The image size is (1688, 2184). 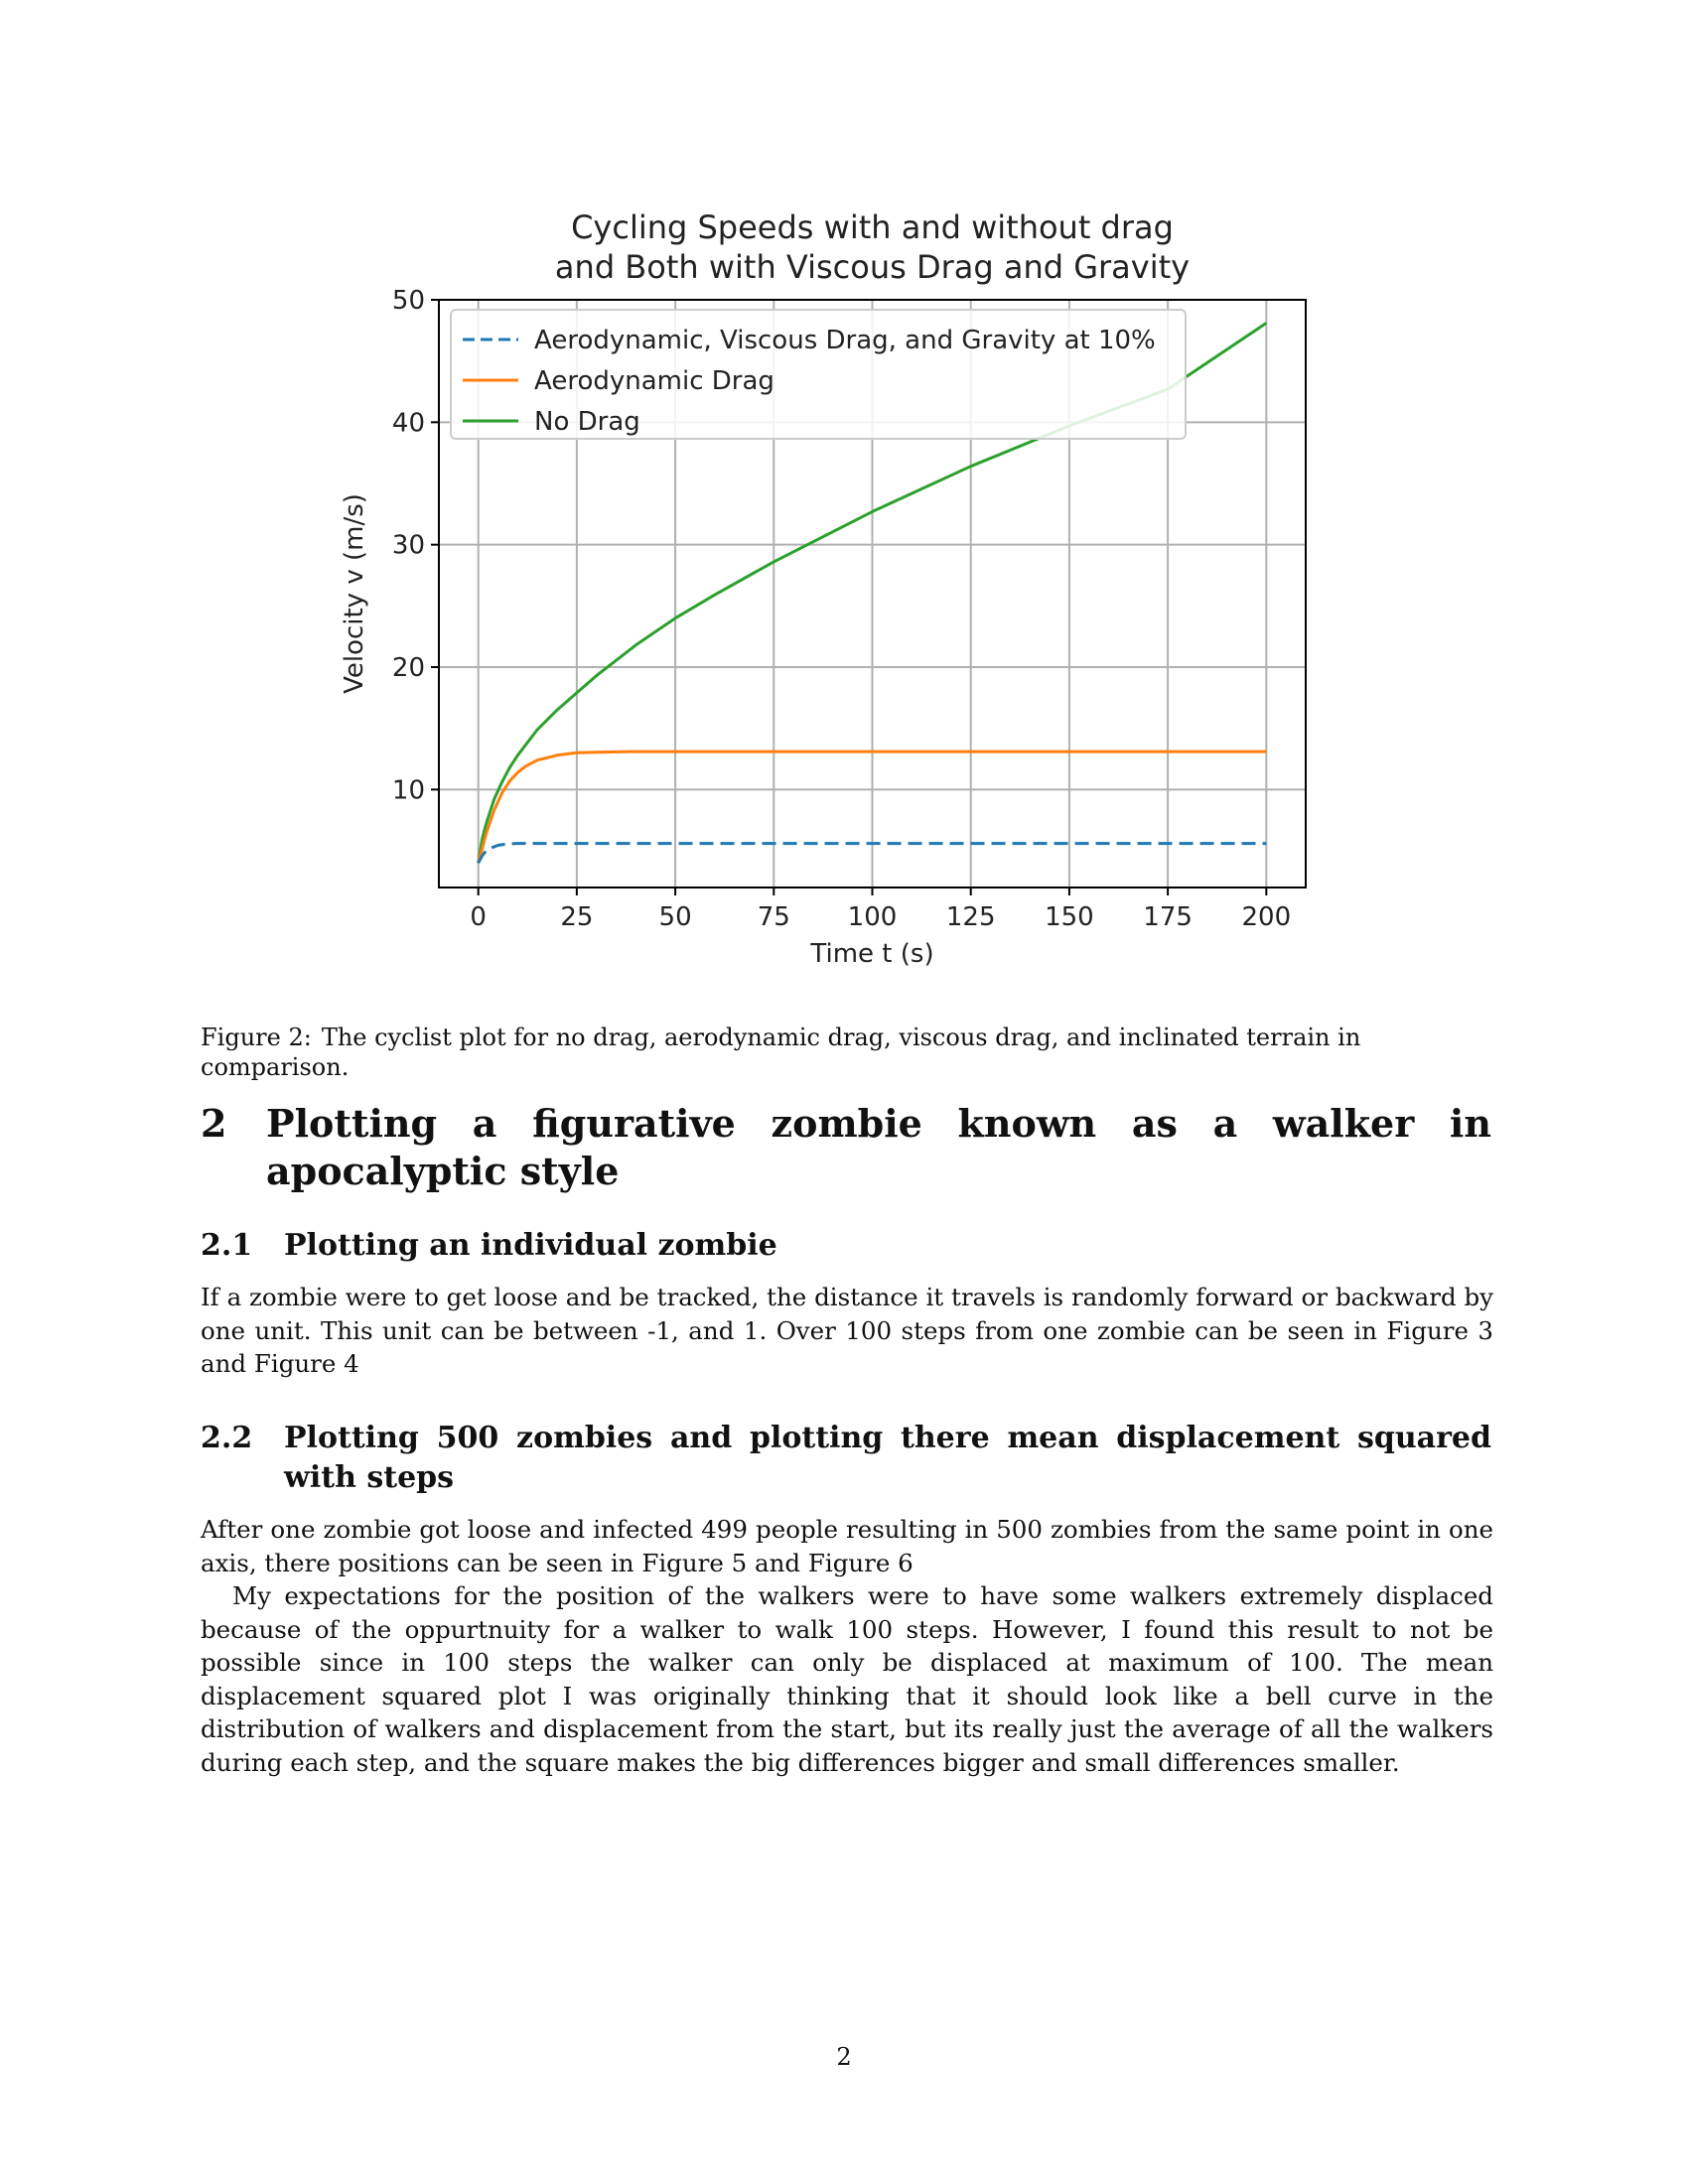 What do you see at coordinates (654, 381) in the screenshot?
I see `legend-label: Aerodynamic Drag` at bounding box center [654, 381].